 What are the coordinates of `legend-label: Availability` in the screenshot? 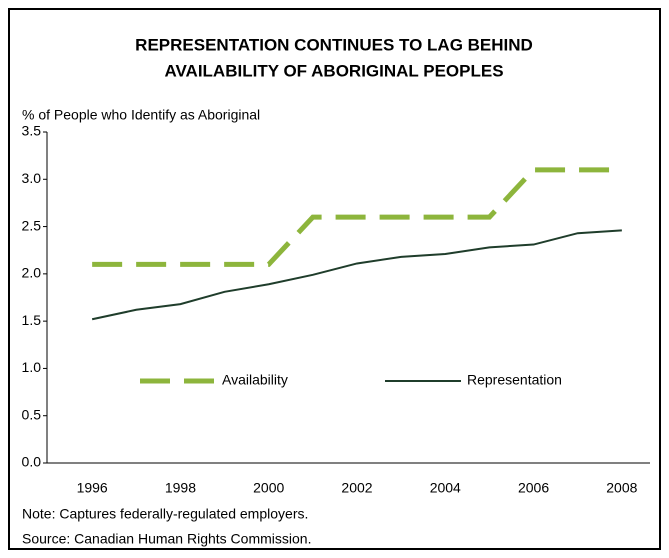 It's located at (255, 380).